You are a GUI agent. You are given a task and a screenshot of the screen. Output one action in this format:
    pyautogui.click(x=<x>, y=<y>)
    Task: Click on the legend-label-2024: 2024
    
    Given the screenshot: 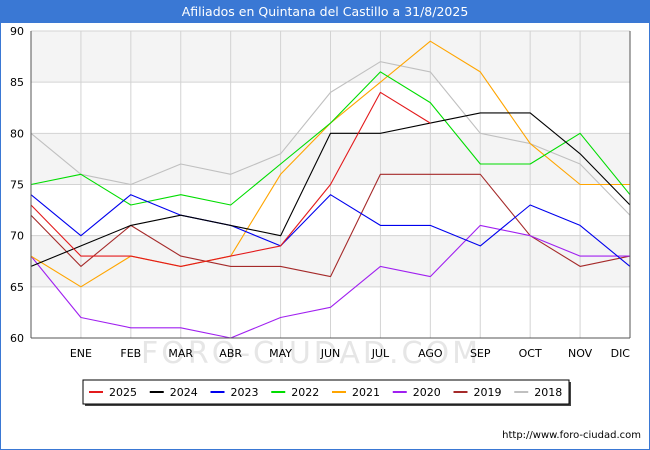 What is the action you would take?
    pyautogui.click(x=184, y=392)
    